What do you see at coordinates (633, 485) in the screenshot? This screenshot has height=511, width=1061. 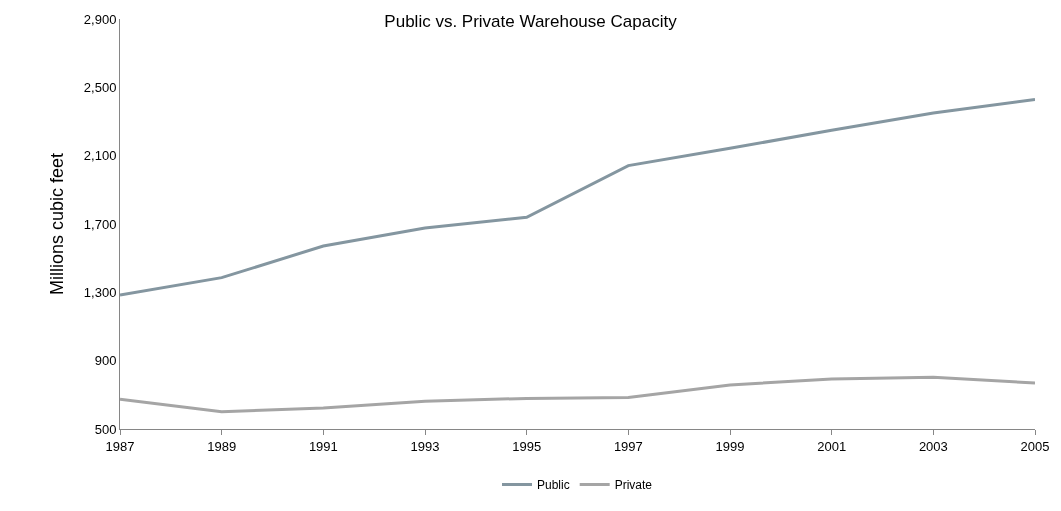 I see `legend-label: Private` at bounding box center [633, 485].